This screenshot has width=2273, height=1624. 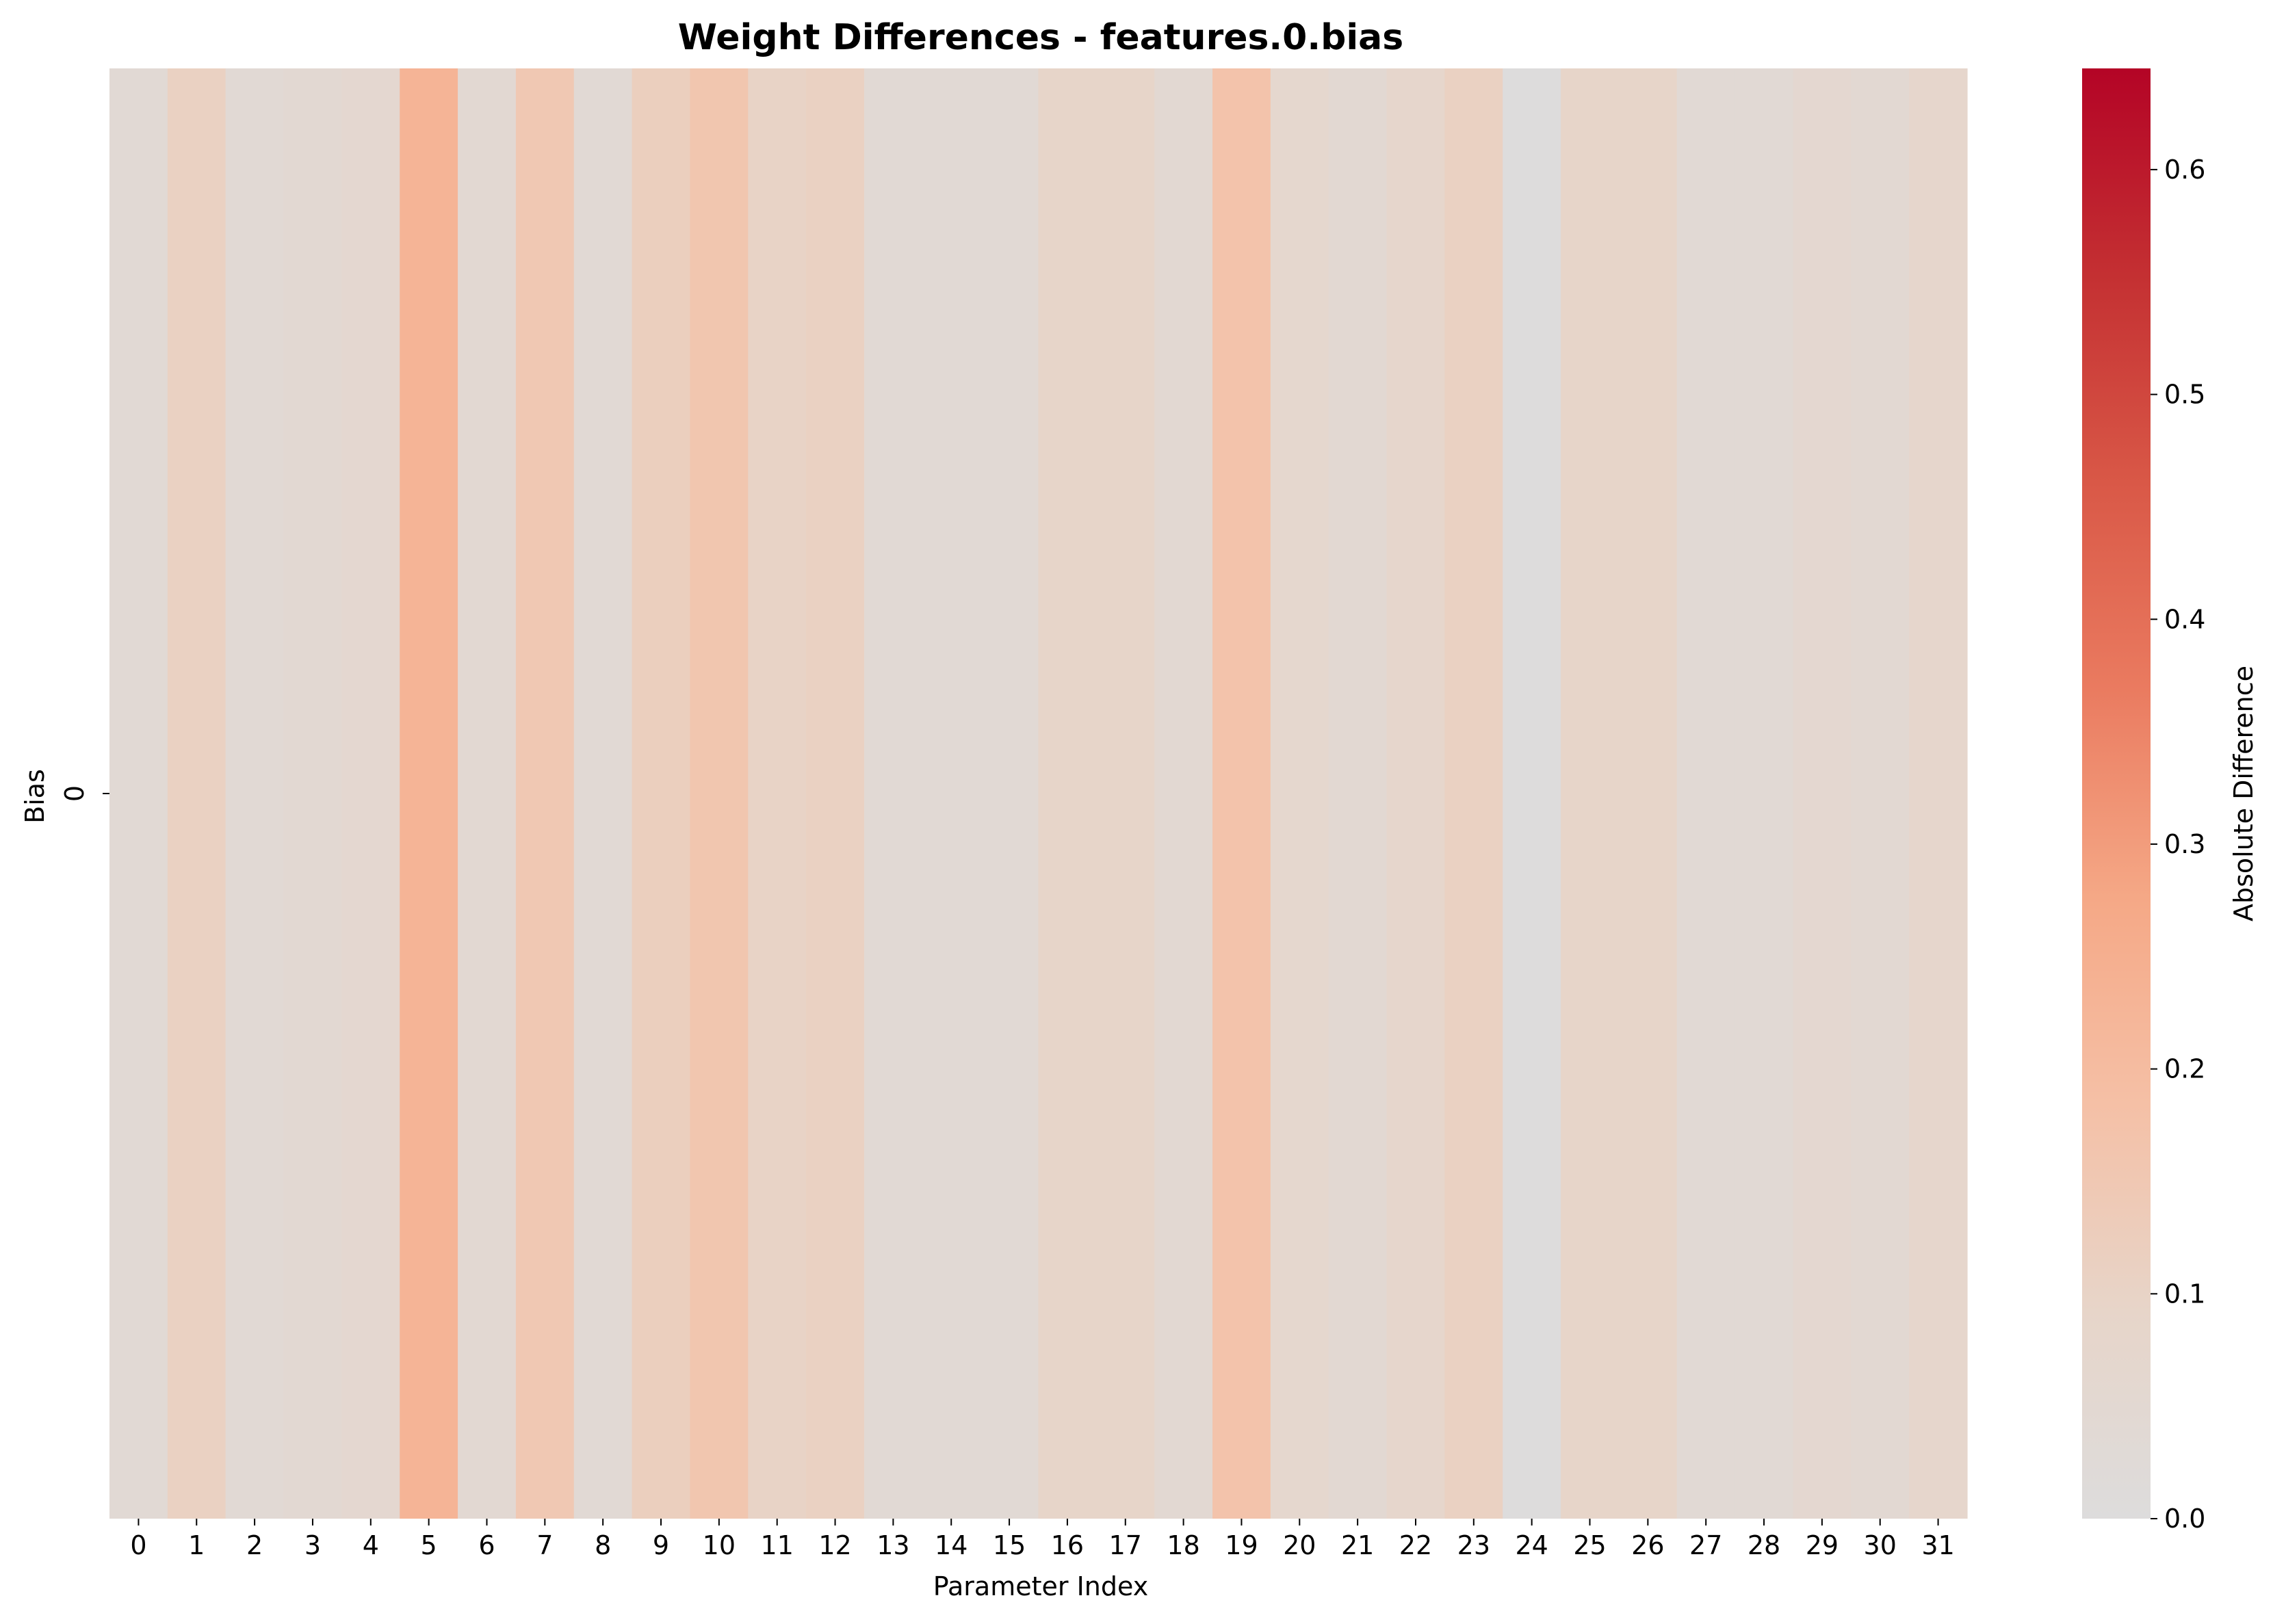 What do you see at coordinates (2116, 793) in the screenshot?
I see `colorbar-gradient` at bounding box center [2116, 793].